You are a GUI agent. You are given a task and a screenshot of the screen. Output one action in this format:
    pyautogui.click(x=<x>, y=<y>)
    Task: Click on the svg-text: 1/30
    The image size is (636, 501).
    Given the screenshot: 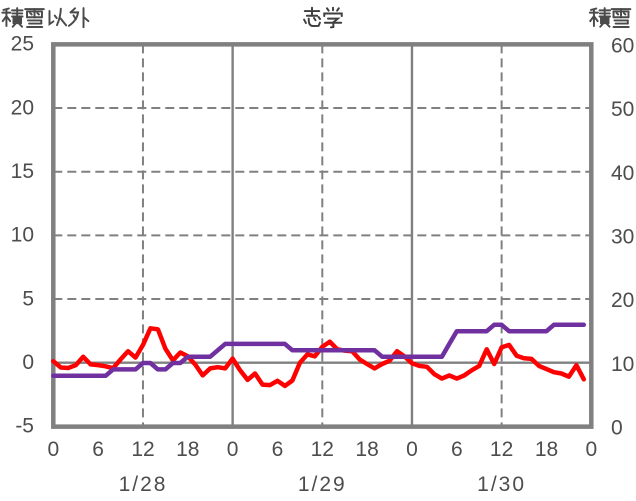 What is the action you would take?
    pyautogui.click(x=501, y=484)
    